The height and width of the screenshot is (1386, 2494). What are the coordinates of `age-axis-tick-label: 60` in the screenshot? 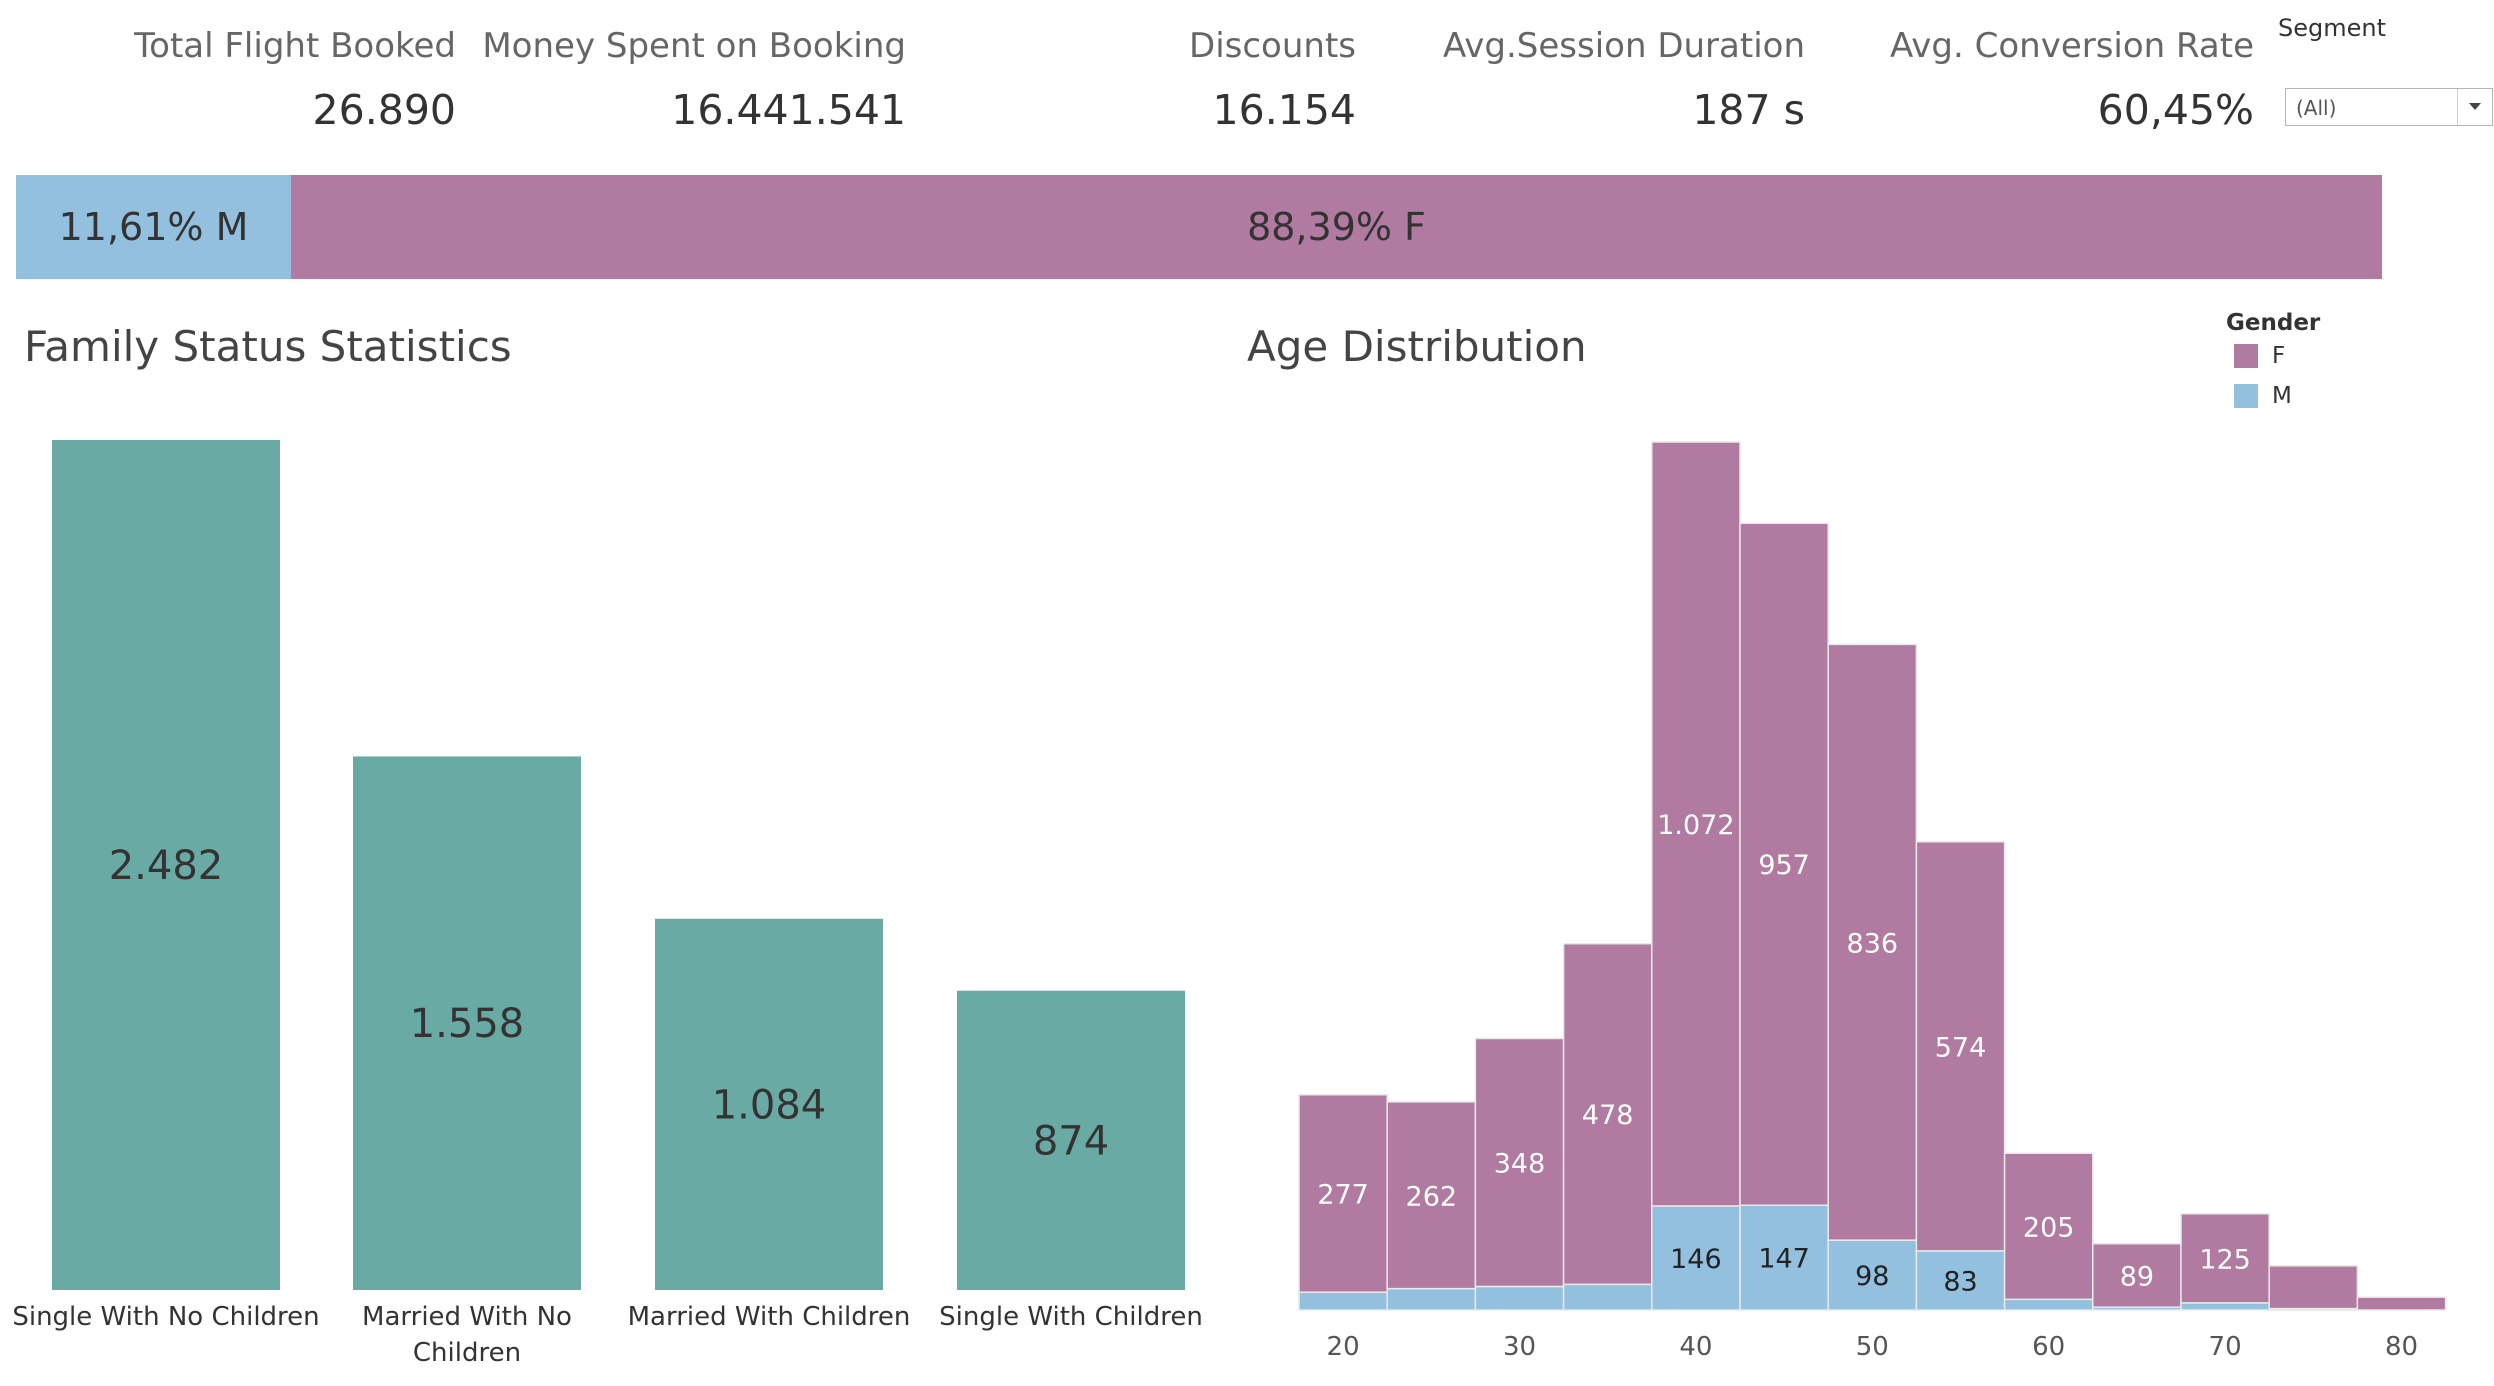 It's located at (2048, 1347).